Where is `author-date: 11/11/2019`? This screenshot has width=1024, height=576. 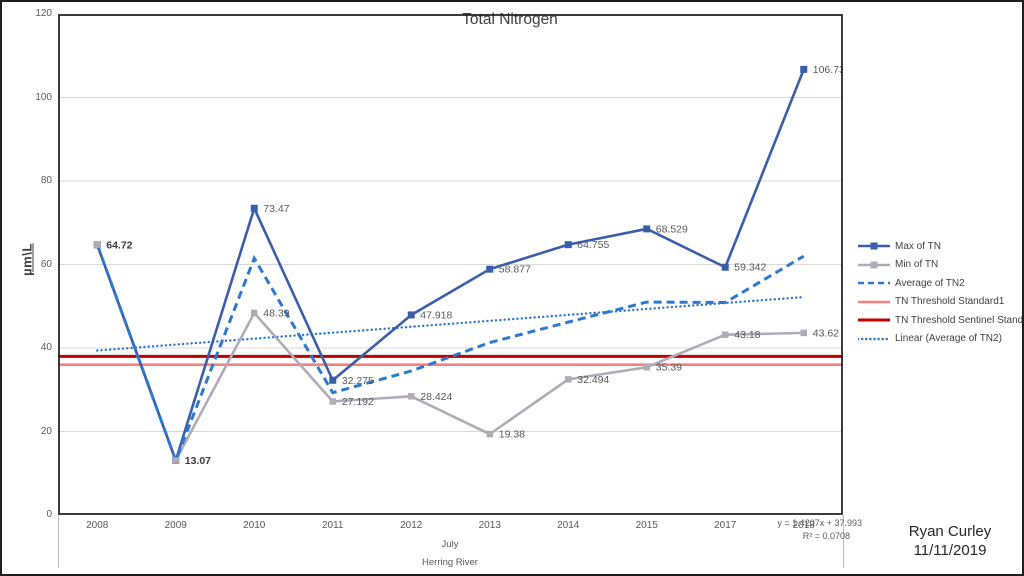 author-date: 11/11/2019 is located at coordinates (950, 550).